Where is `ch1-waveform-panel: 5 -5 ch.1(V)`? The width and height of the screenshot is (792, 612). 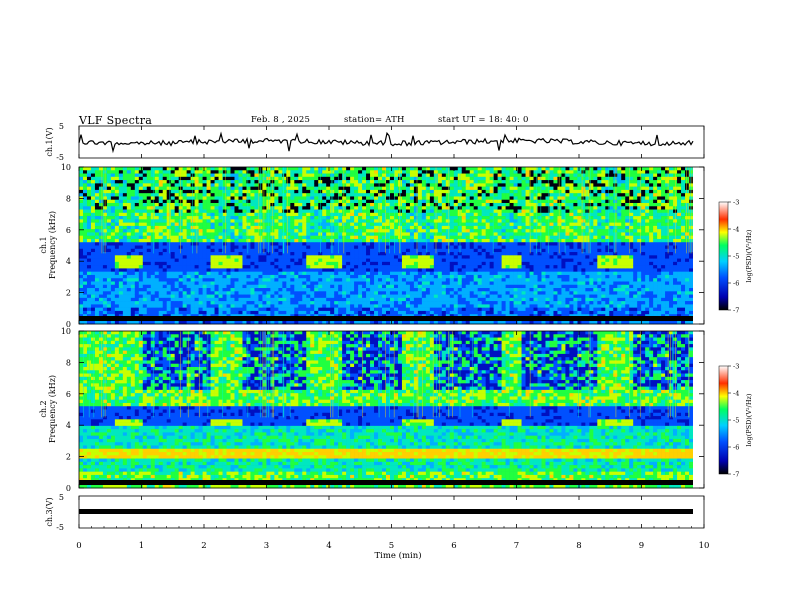 ch1-waveform-panel: 5 -5 ch.1(V) is located at coordinates (375, 142).